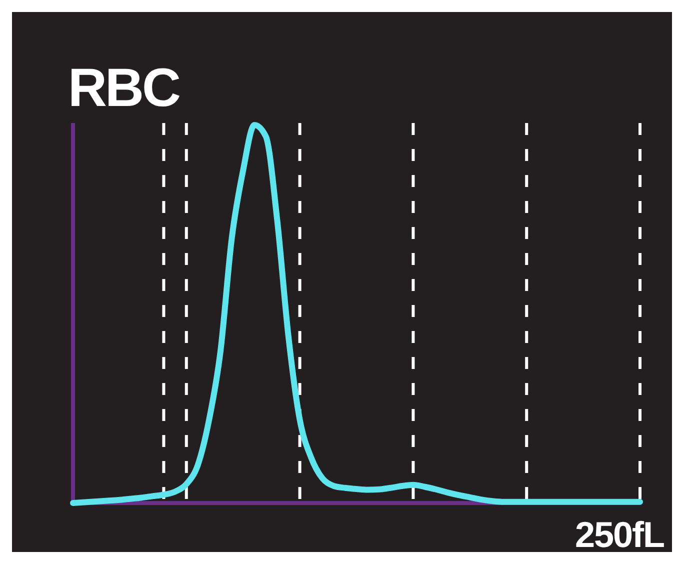 This screenshot has height=564, width=684. What do you see at coordinates (124, 88) in the screenshot?
I see `chart-title: RBC` at bounding box center [124, 88].